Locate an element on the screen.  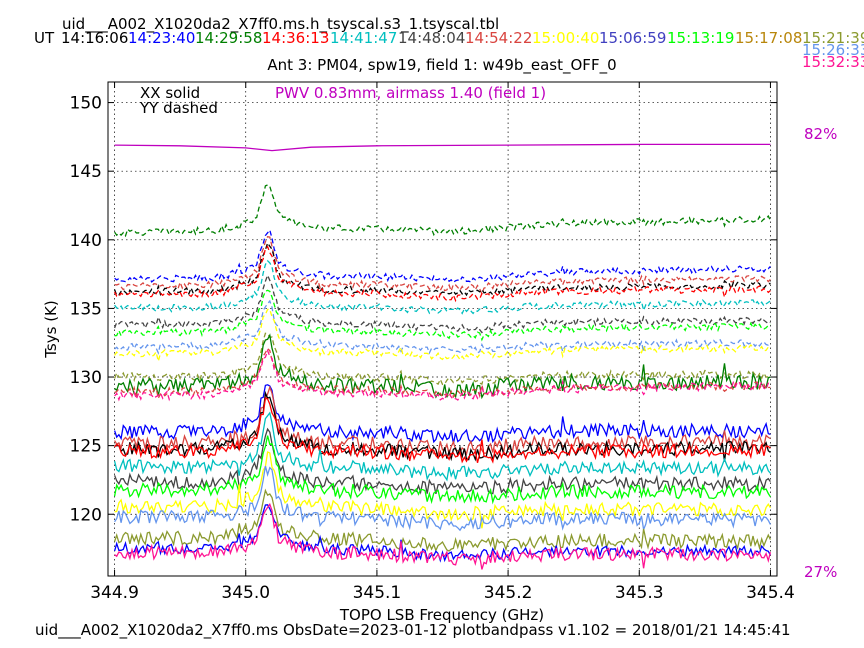
ut-time-11: 15:21:39 is located at coordinates (833, 38).